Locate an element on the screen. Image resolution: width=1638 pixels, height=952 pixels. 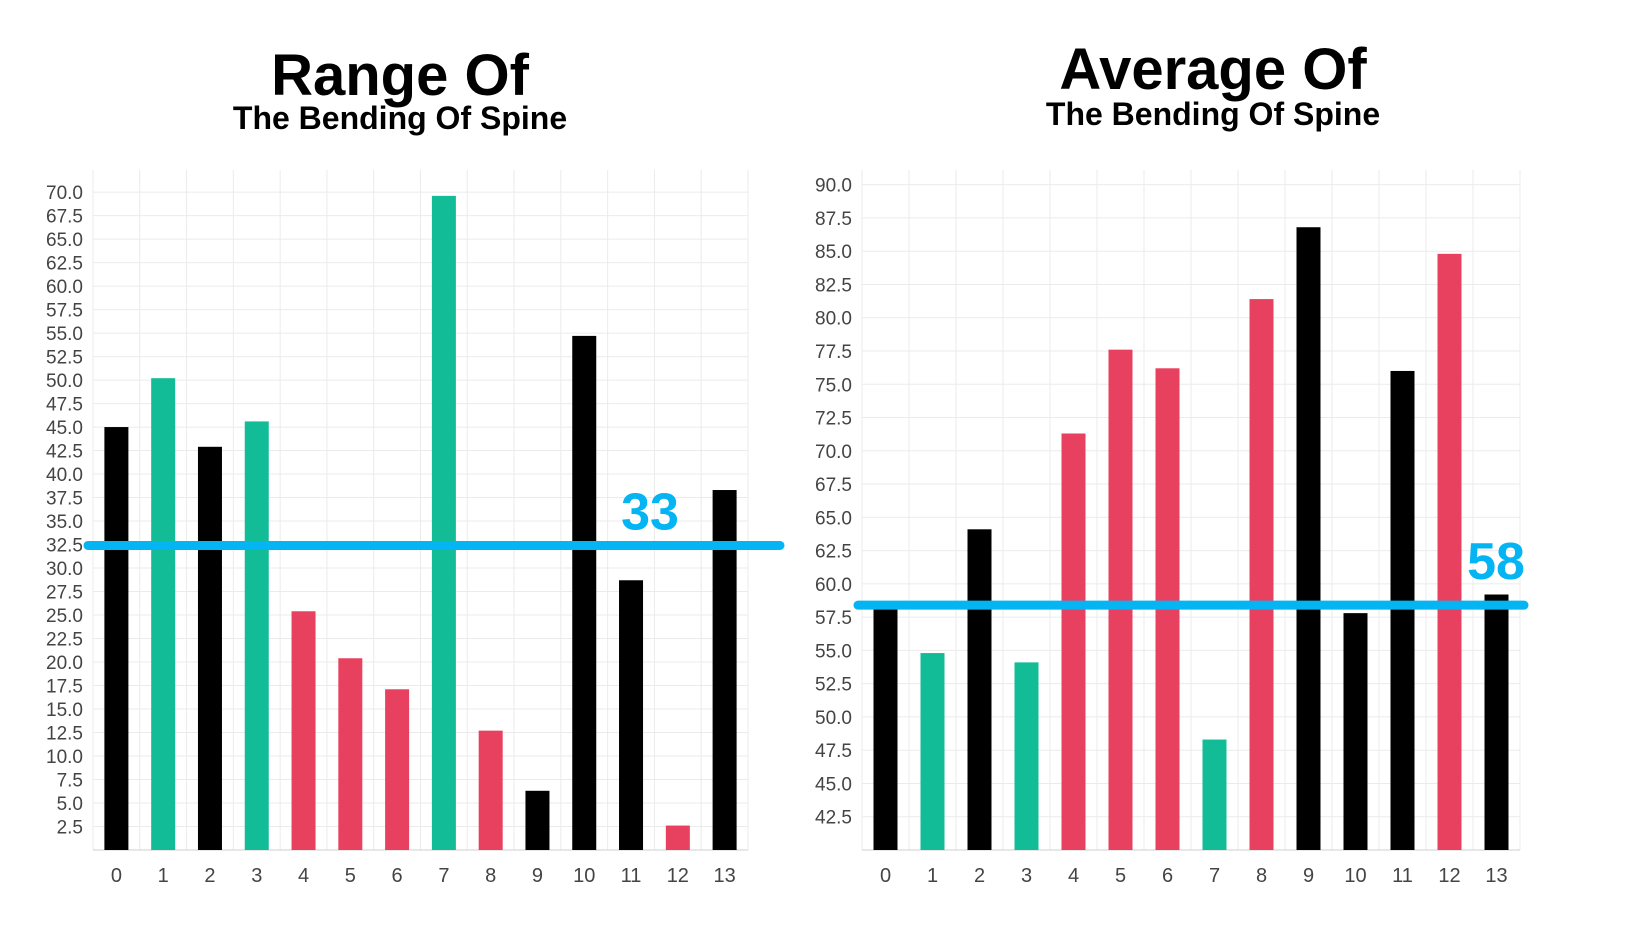
y-tick-label: 5.0 is located at coordinates (70, 804).